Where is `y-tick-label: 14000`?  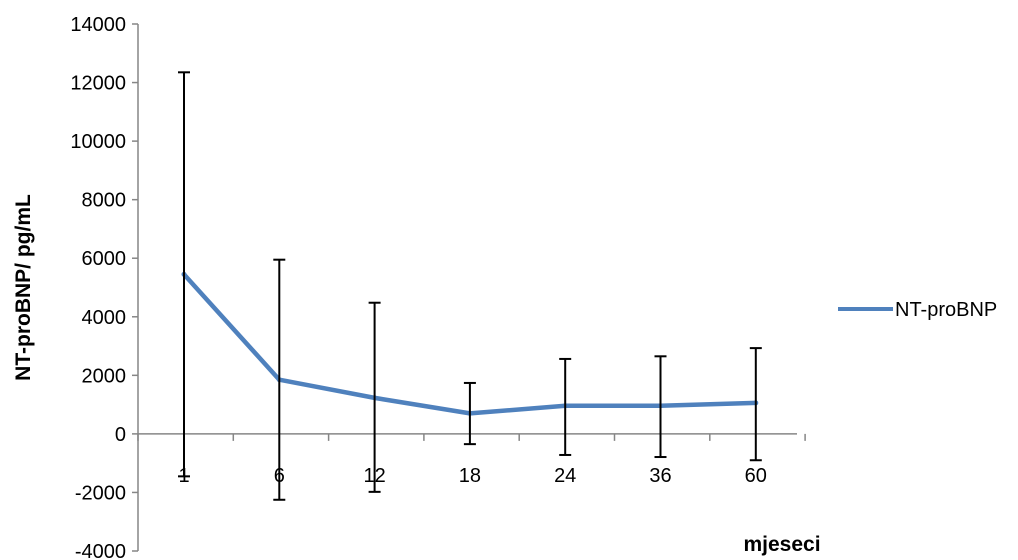
y-tick-label: 14000 is located at coordinates (98, 25).